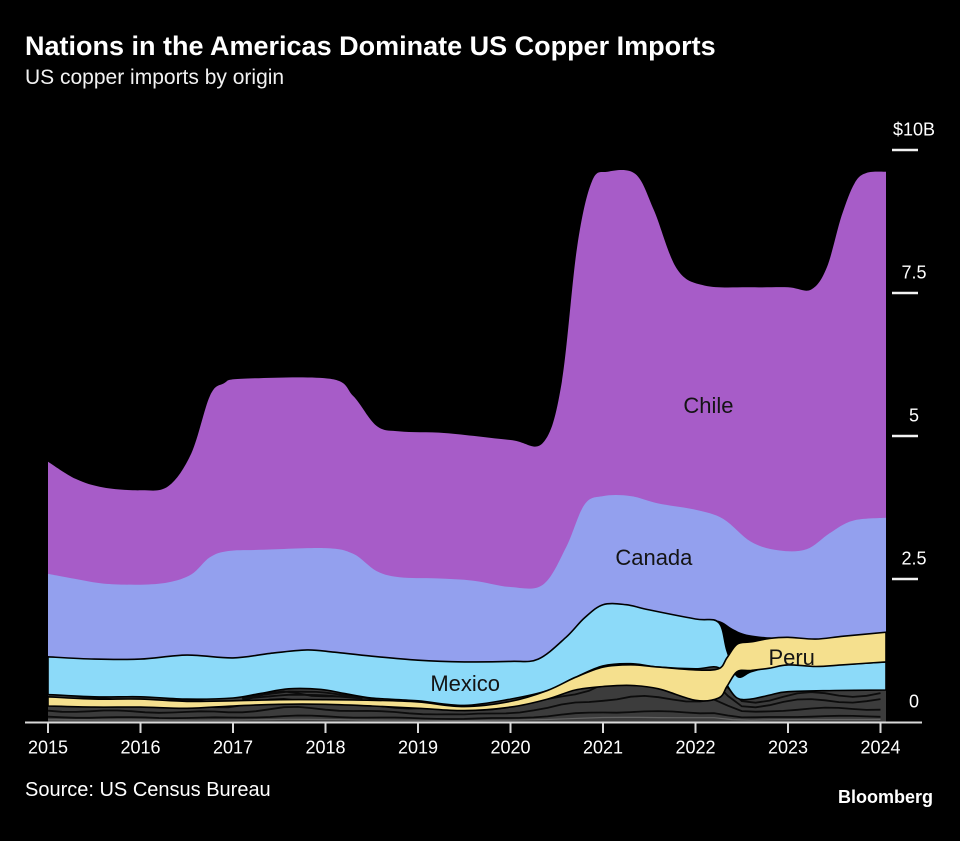 The image size is (960, 841). Describe the element at coordinates (603, 747) in the screenshot. I see `x-axis-label: 2021` at that location.